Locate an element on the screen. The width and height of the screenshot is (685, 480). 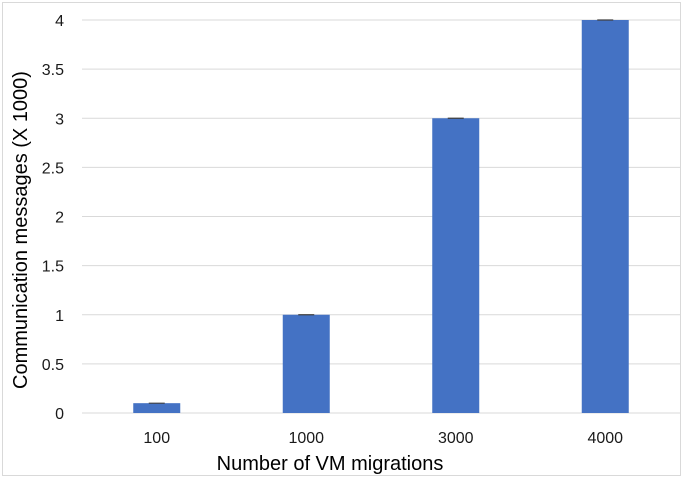
x-tick-label: 100 is located at coordinates (156, 438).